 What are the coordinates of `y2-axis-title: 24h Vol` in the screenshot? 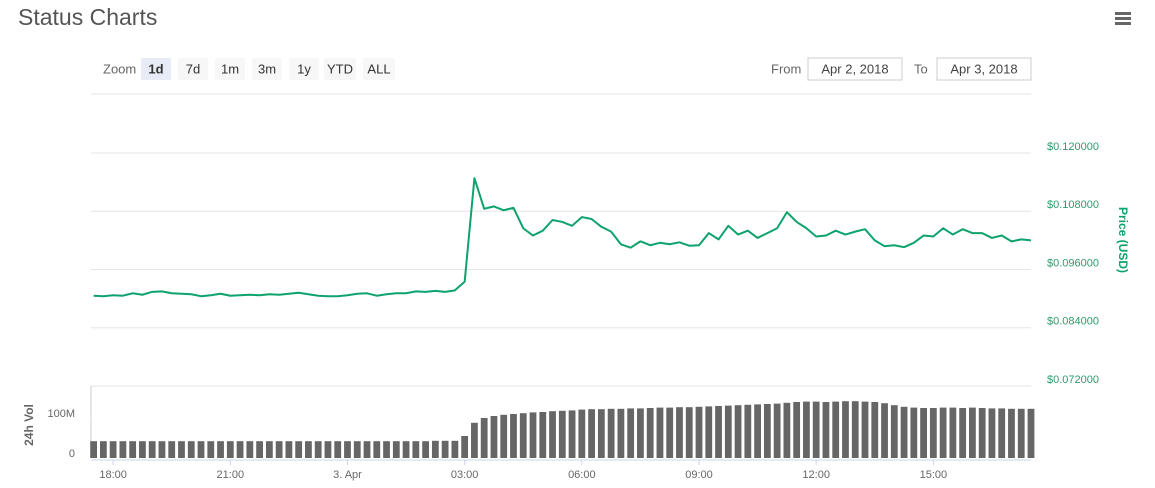 It's located at (29, 425).